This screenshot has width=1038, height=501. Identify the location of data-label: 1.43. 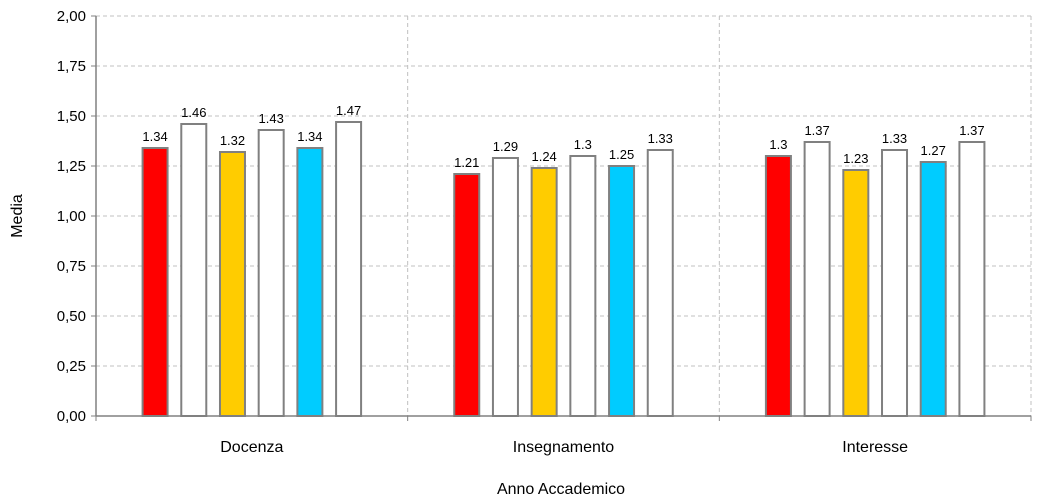
(271, 118).